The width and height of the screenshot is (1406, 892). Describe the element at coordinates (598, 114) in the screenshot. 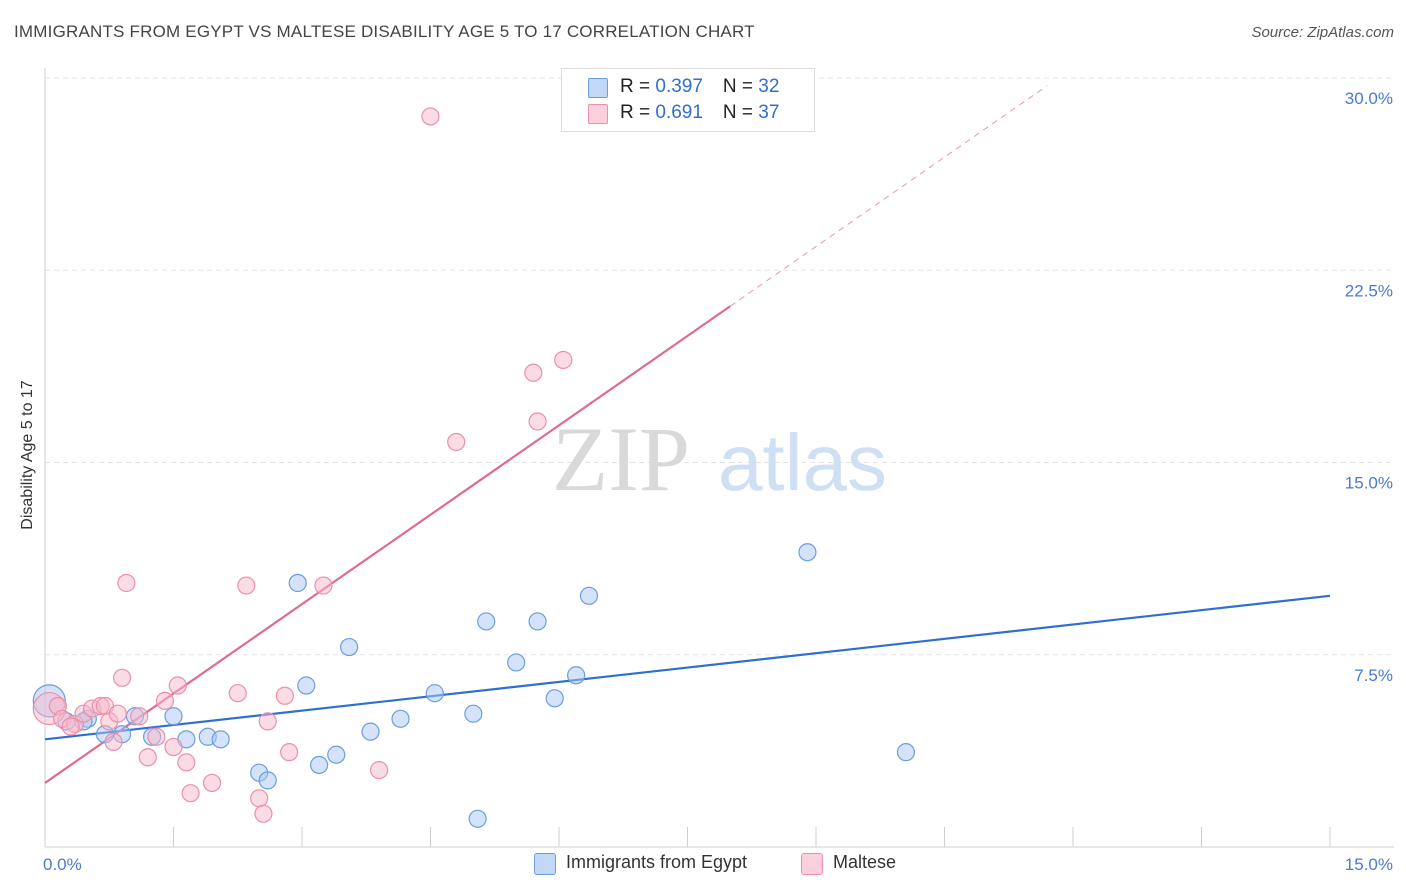

I see `maltese-swatch` at that location.